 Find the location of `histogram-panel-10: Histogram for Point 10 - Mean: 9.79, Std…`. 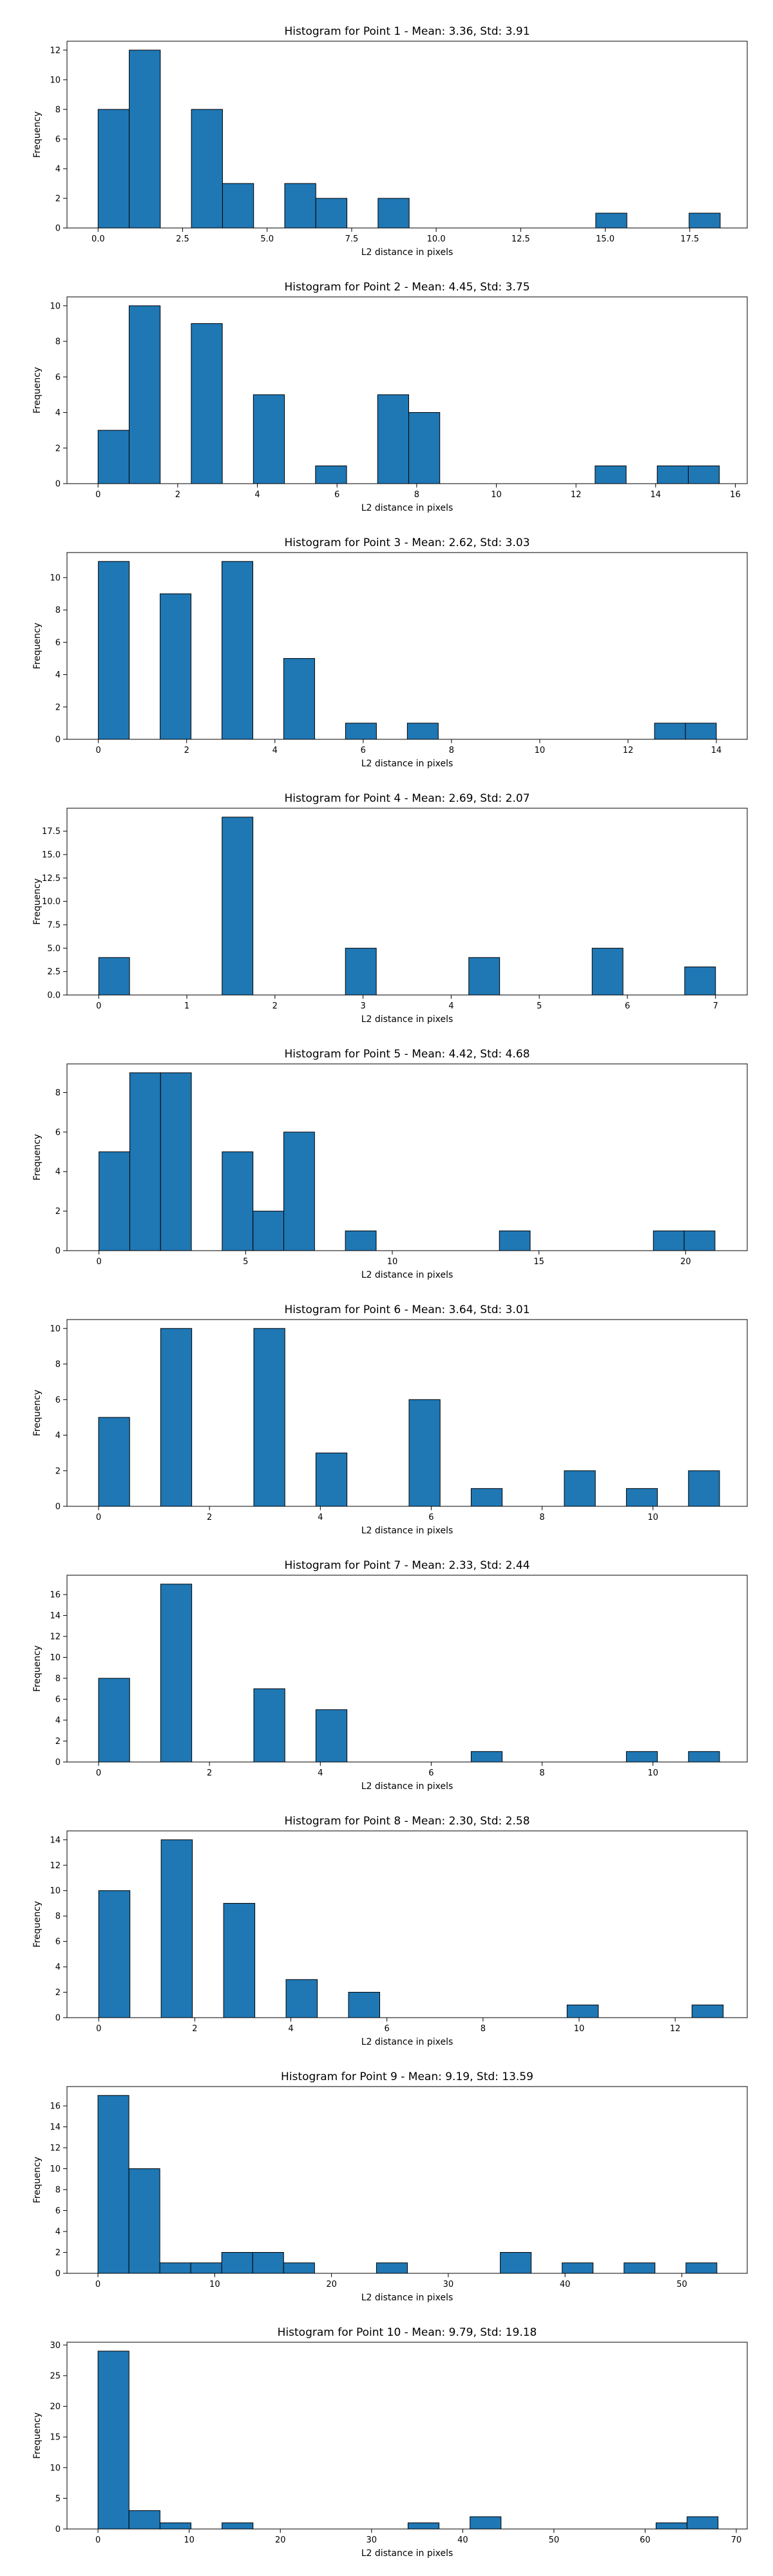

histogram-panel-10: Histogram for Point 10 - Mean: 9.79, Std… is located at coordinates (390, 2442).